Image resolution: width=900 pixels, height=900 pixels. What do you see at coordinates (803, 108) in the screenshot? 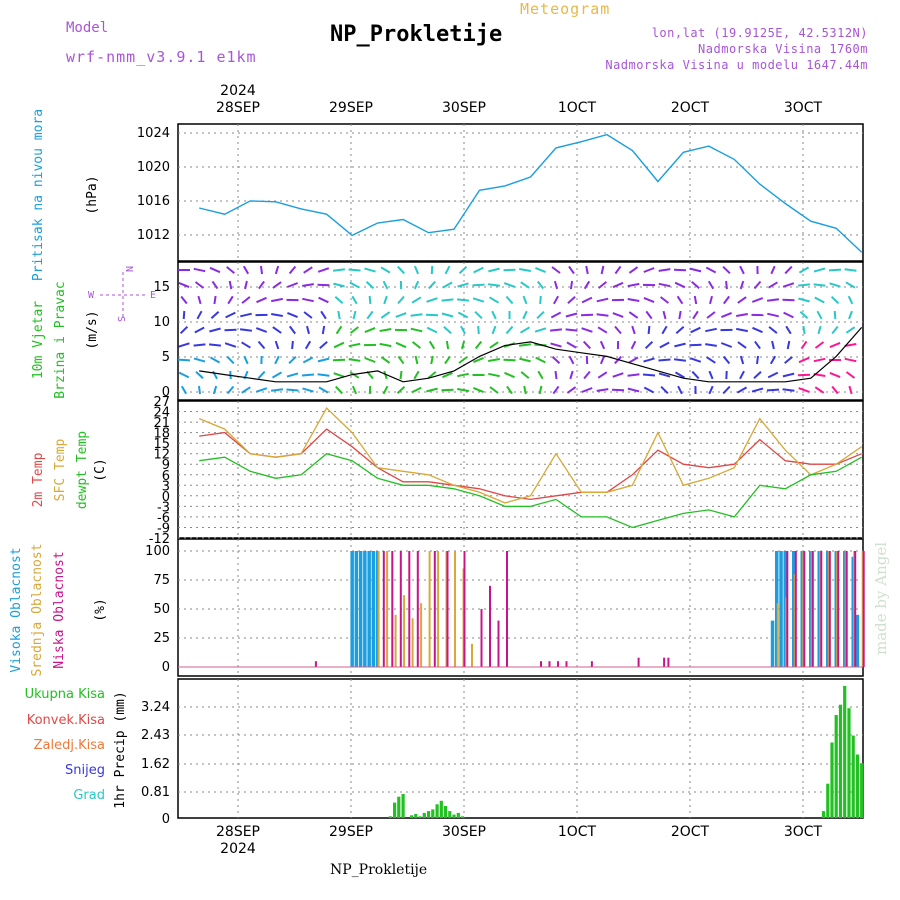
I see `date-top-5: 3OCT` at bounding box center [803, 108].